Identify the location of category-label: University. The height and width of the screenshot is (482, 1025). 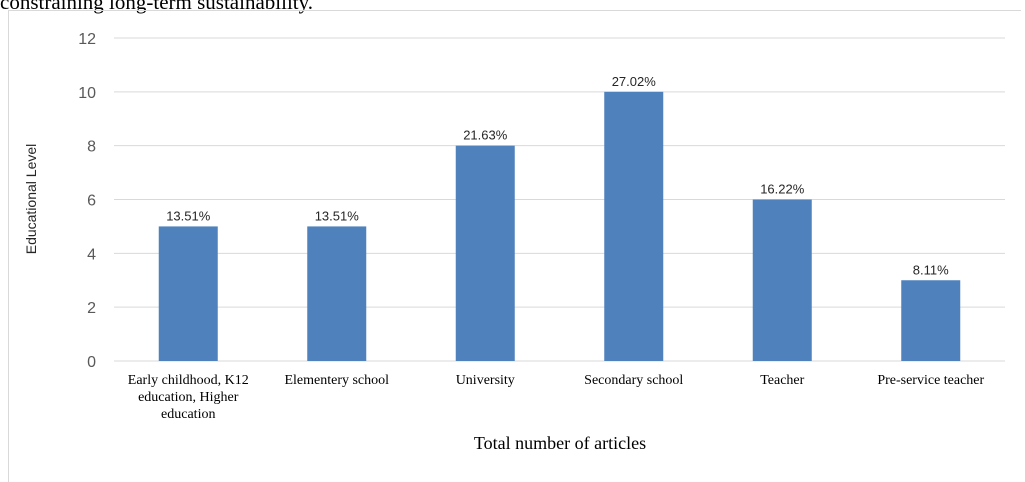
(485, 380).